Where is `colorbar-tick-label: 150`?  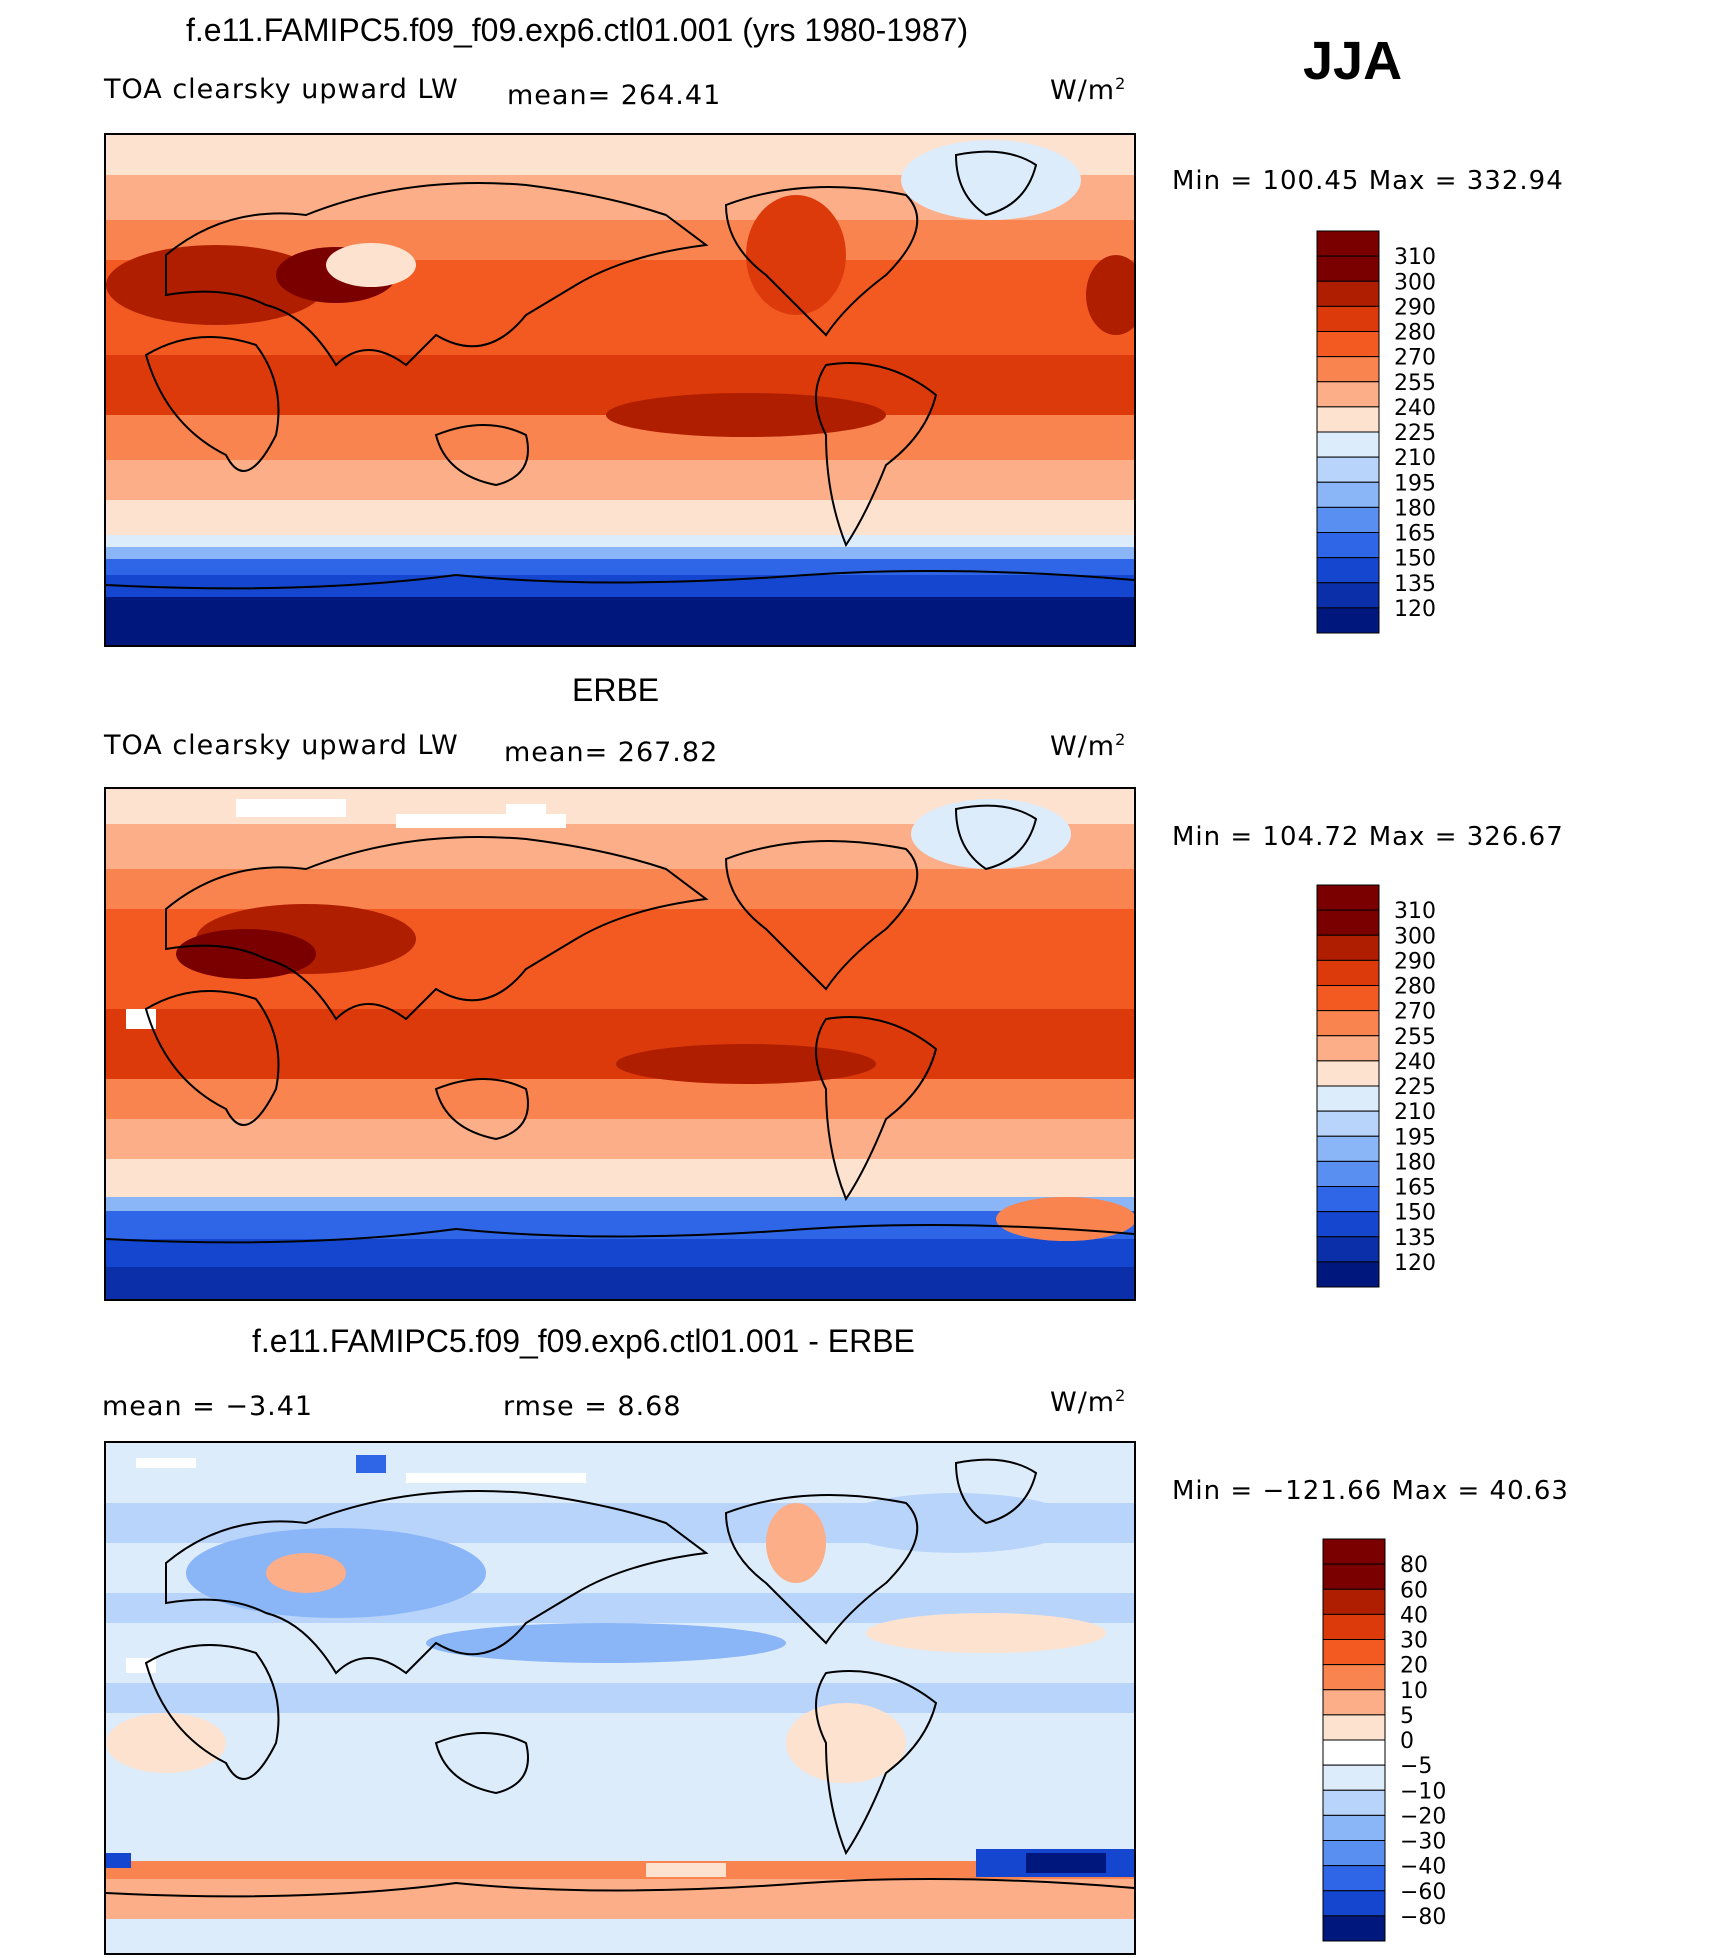 colorbar-tick-label: 150 is located at coordinates (1415, 1213).